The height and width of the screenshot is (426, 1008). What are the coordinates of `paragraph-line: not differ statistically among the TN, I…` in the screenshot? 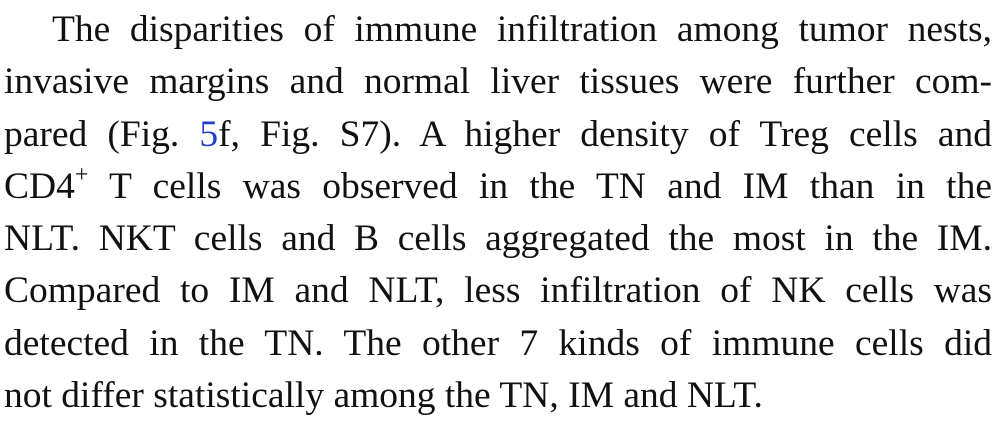 It's located at (498, 396).